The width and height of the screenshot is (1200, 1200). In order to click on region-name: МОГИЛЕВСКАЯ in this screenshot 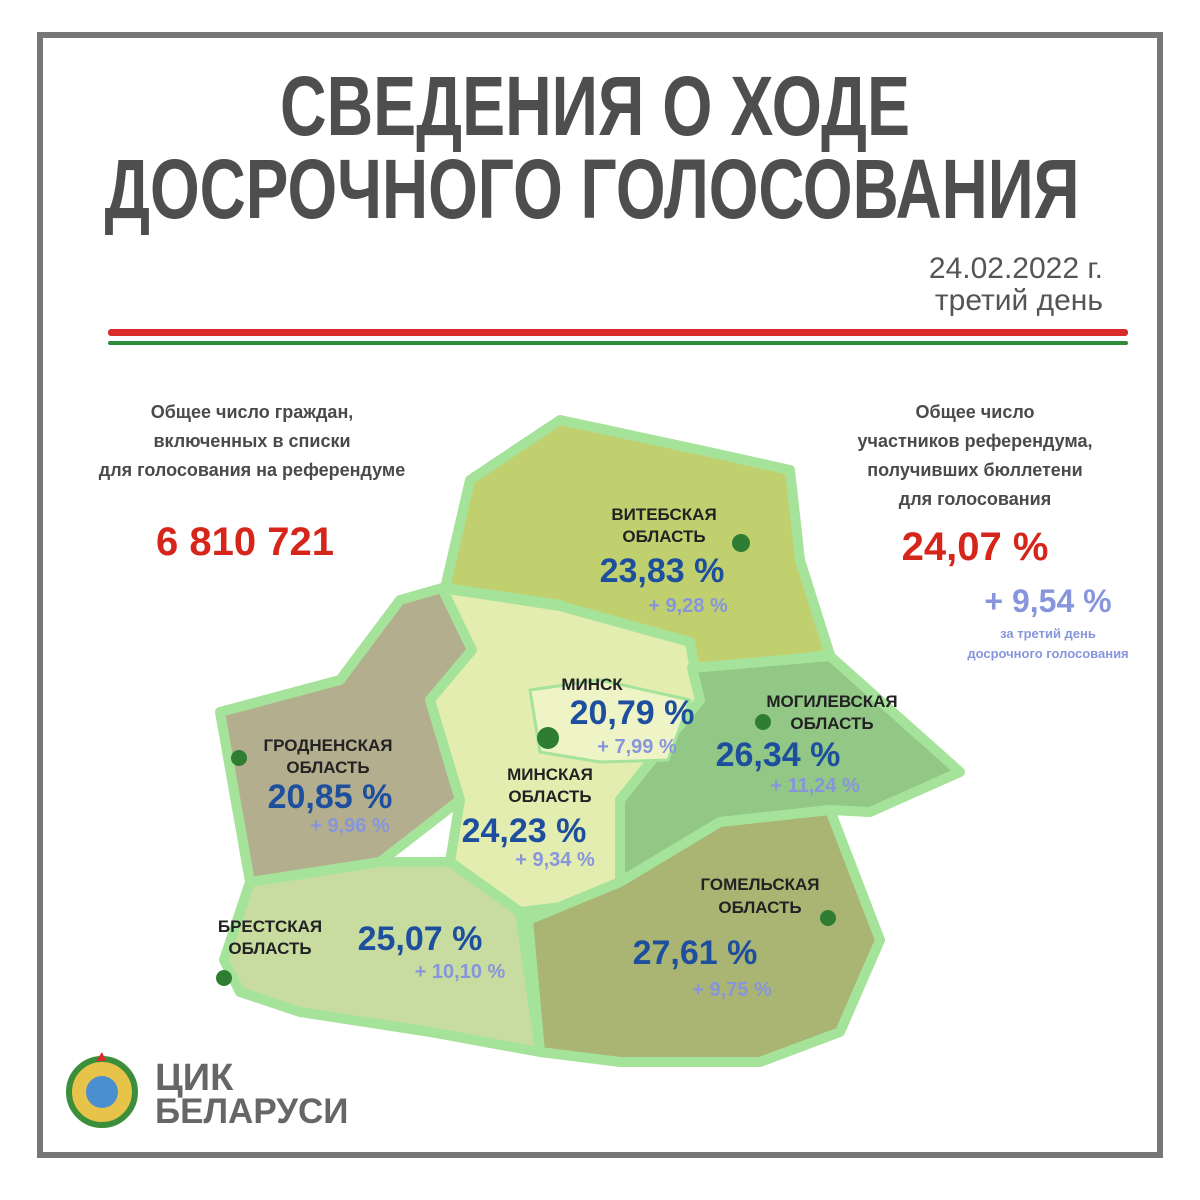, I will do `click(831, 701)`.